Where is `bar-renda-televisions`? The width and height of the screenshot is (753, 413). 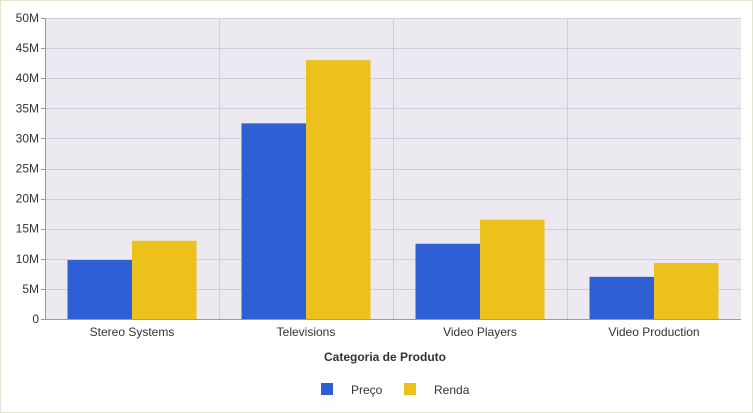
bar-renda-televisions is located at coordinates (338, 189).